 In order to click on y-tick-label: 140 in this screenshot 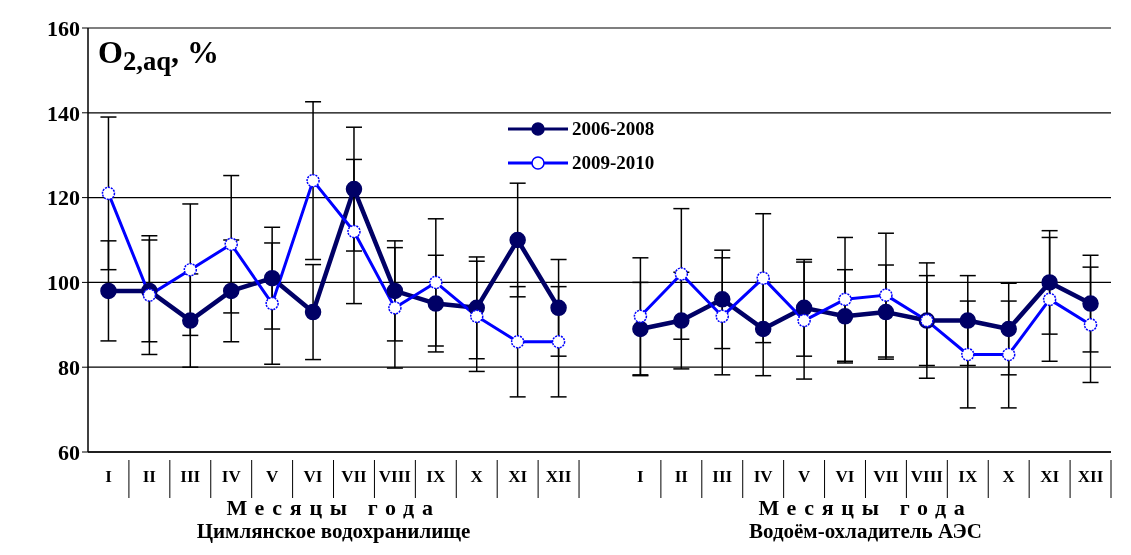, I will do `click(63, 113)`.